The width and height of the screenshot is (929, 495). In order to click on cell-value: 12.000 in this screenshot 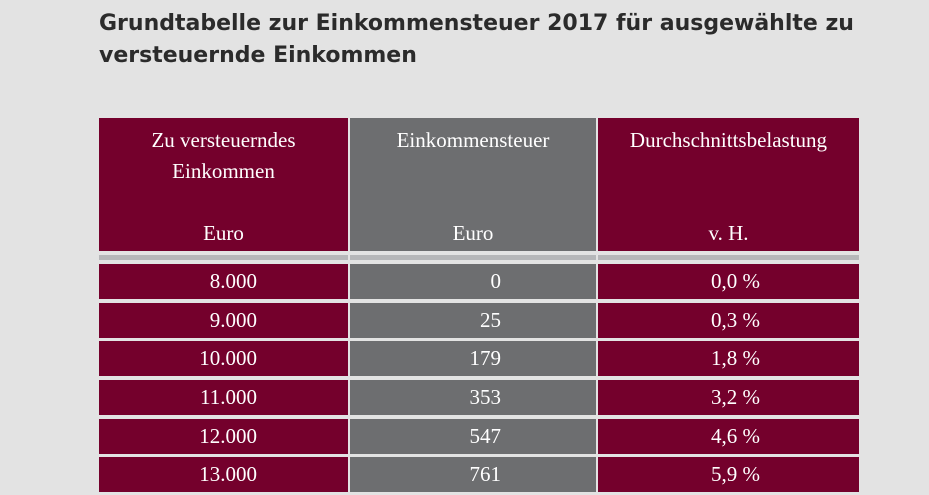, I will do `click(228, 436)`.